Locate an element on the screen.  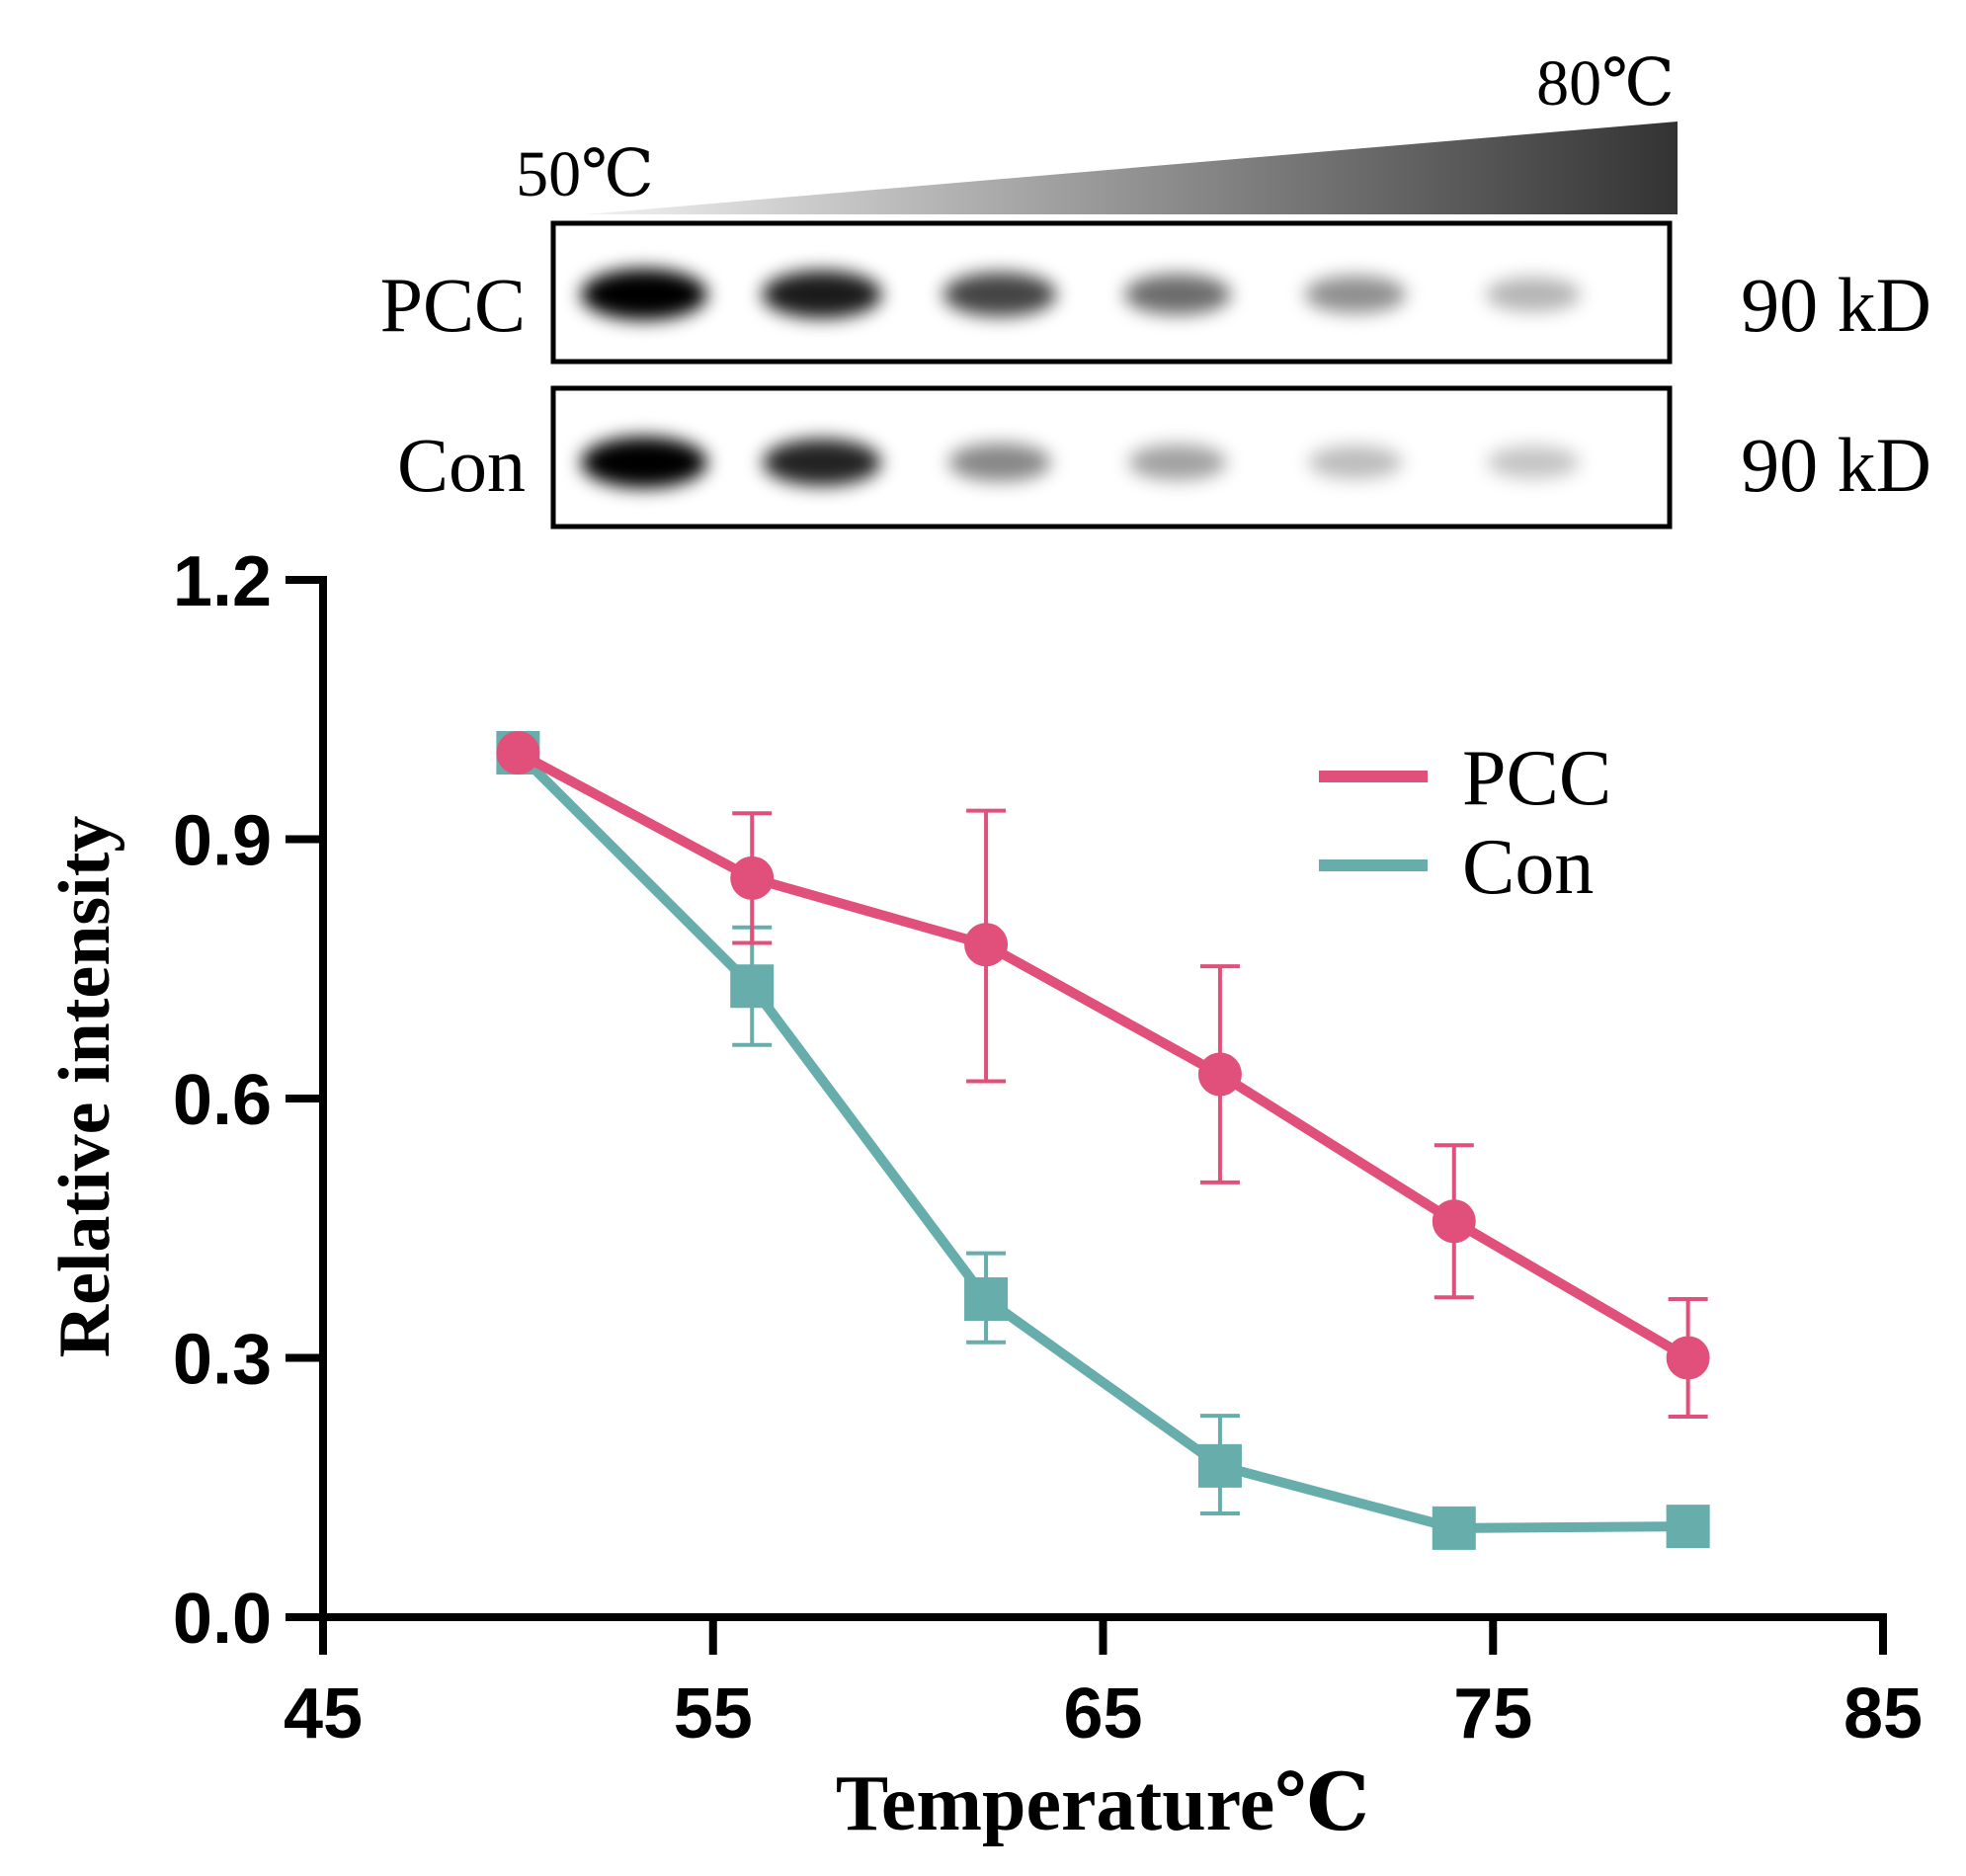
bands-pcc is located at coordinates (1081, 294).